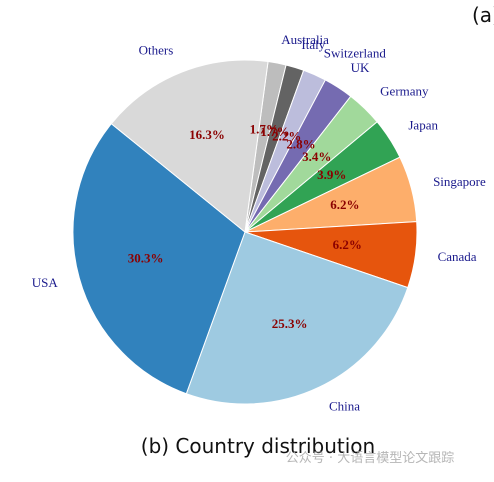  What do you see at coordinates (258, 446) in the screenshot?
I see `caption: (b) Country distribution` at bounding box center [258, 446].